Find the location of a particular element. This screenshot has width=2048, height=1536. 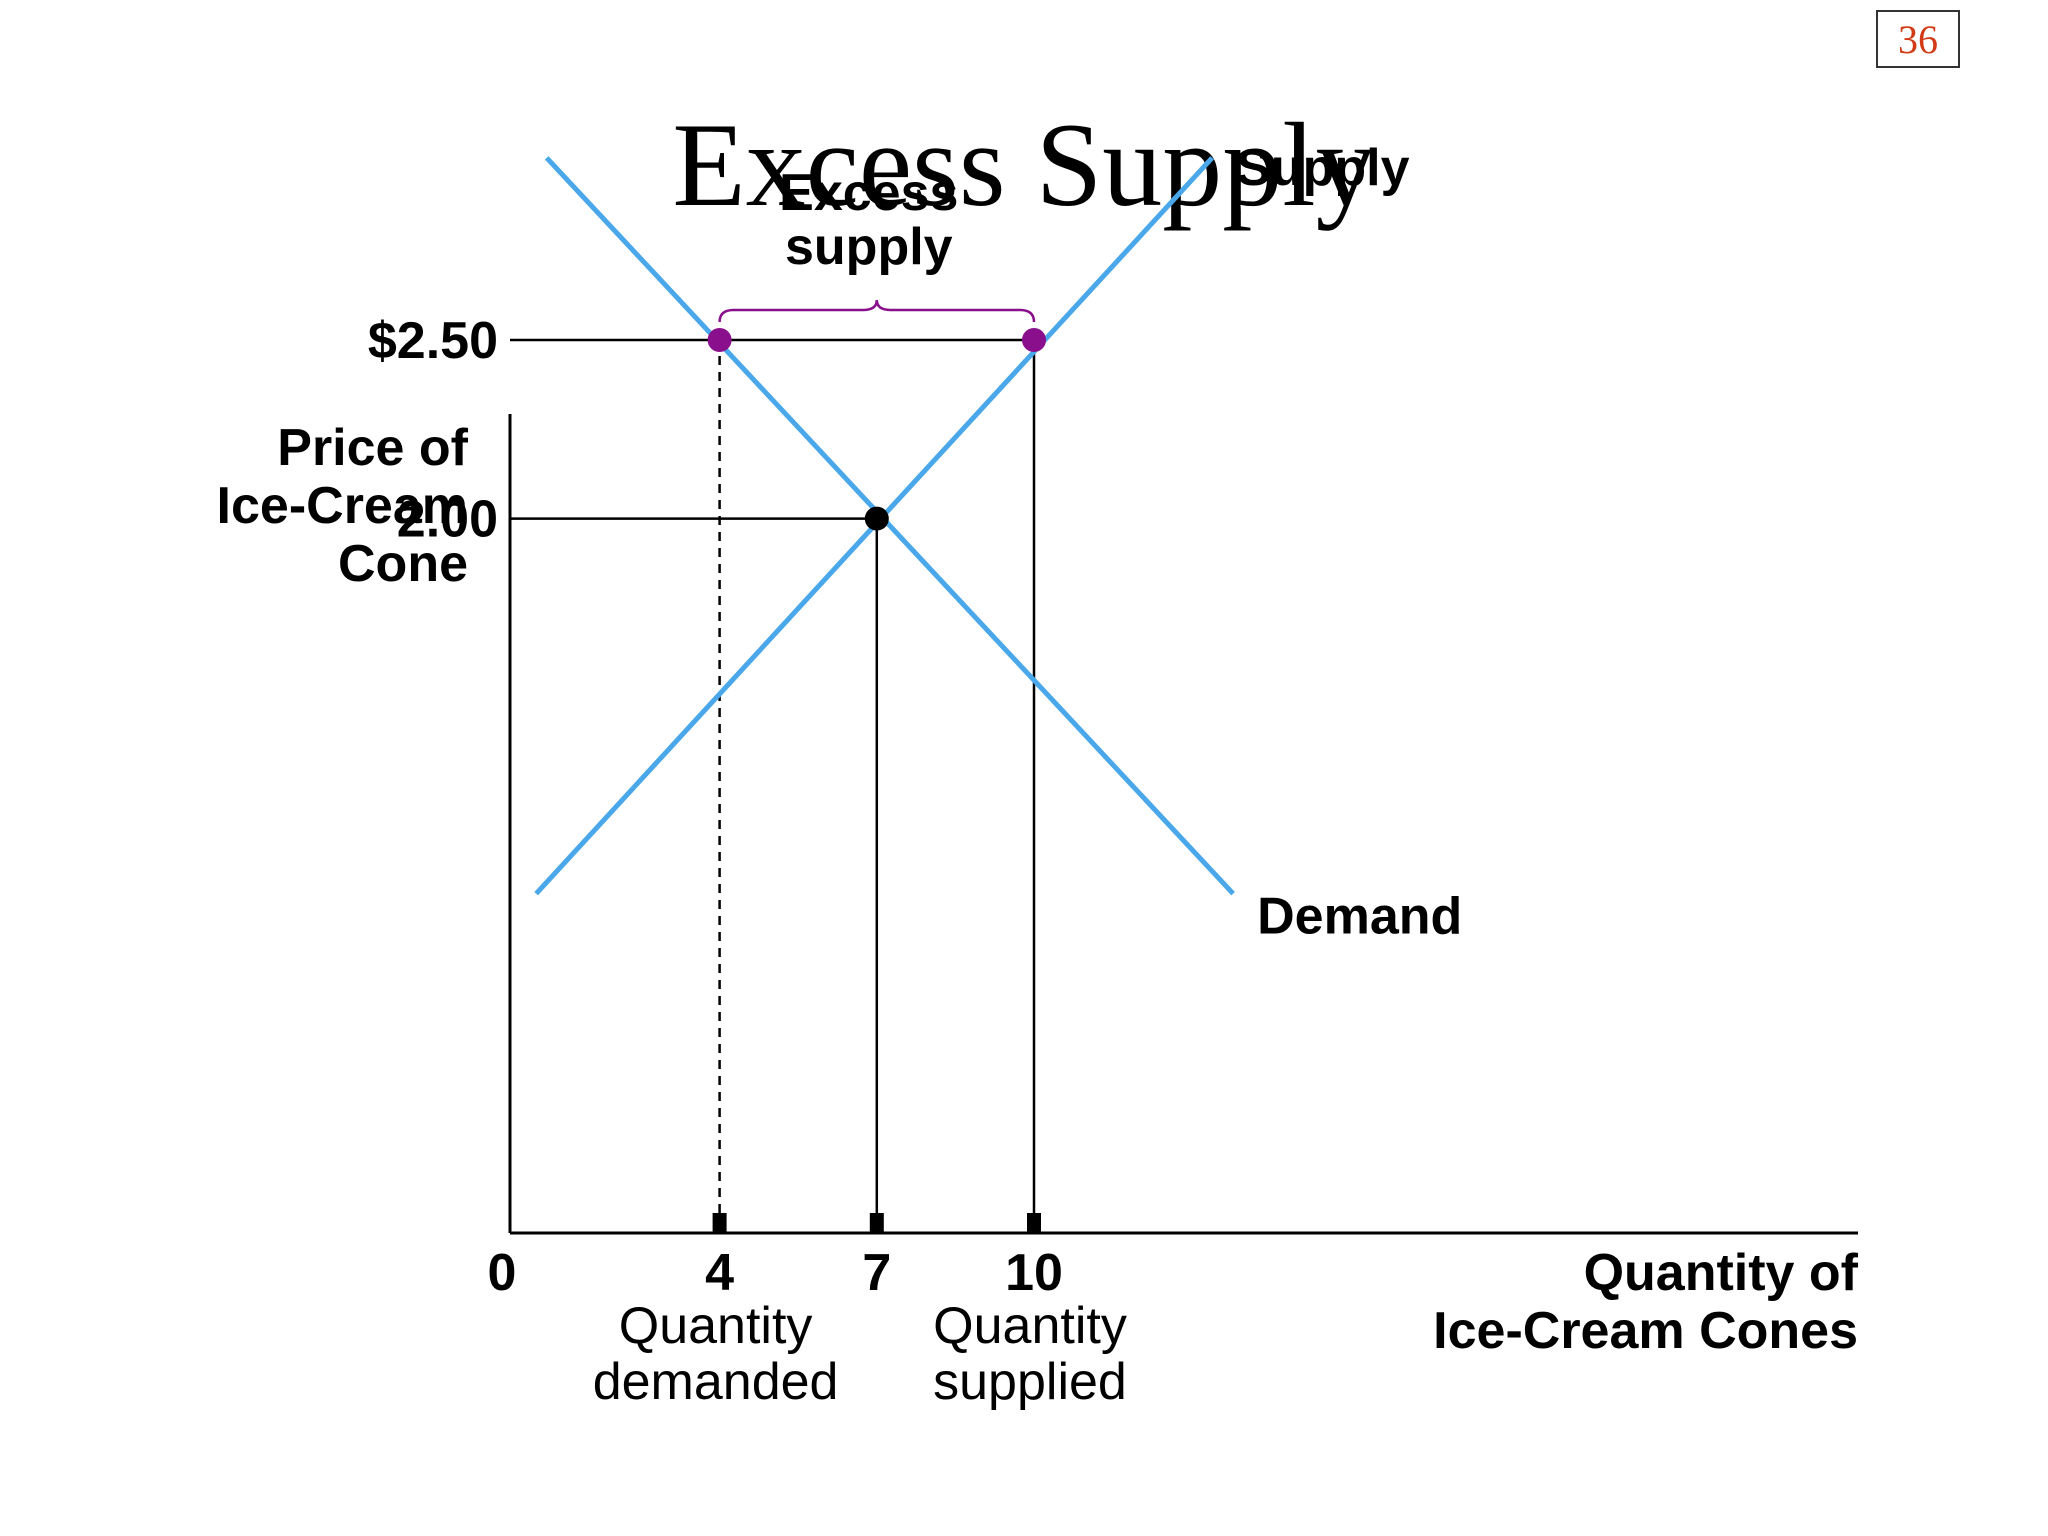

x-tick-label-1: 7 is located at coordinates (876, 1273).